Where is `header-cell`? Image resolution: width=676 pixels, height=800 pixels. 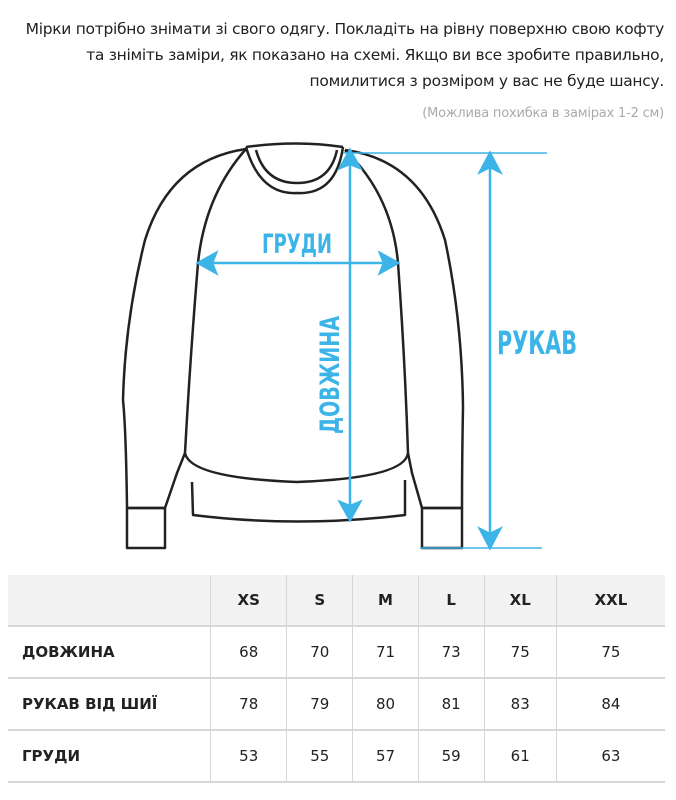 header-cell is located at coordinates (109, 600).